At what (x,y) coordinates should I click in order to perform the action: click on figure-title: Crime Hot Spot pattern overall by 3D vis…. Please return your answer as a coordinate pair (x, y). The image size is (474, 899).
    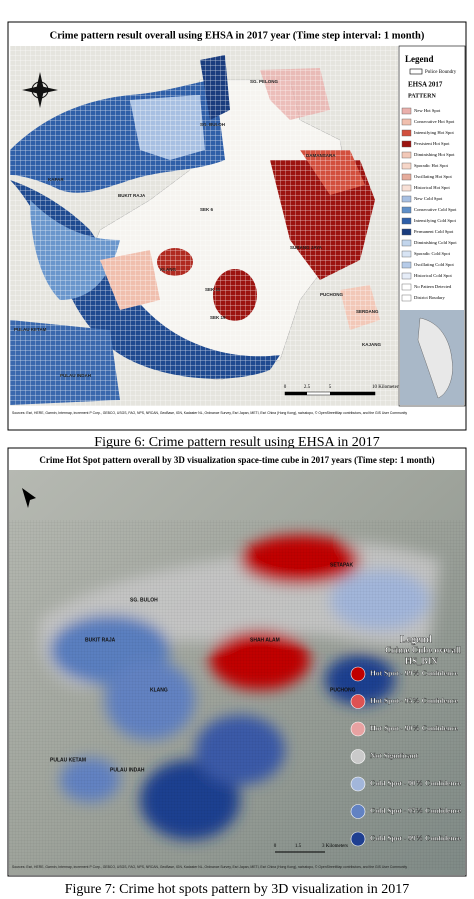
    Looking at the image, I should click on (236, 460).